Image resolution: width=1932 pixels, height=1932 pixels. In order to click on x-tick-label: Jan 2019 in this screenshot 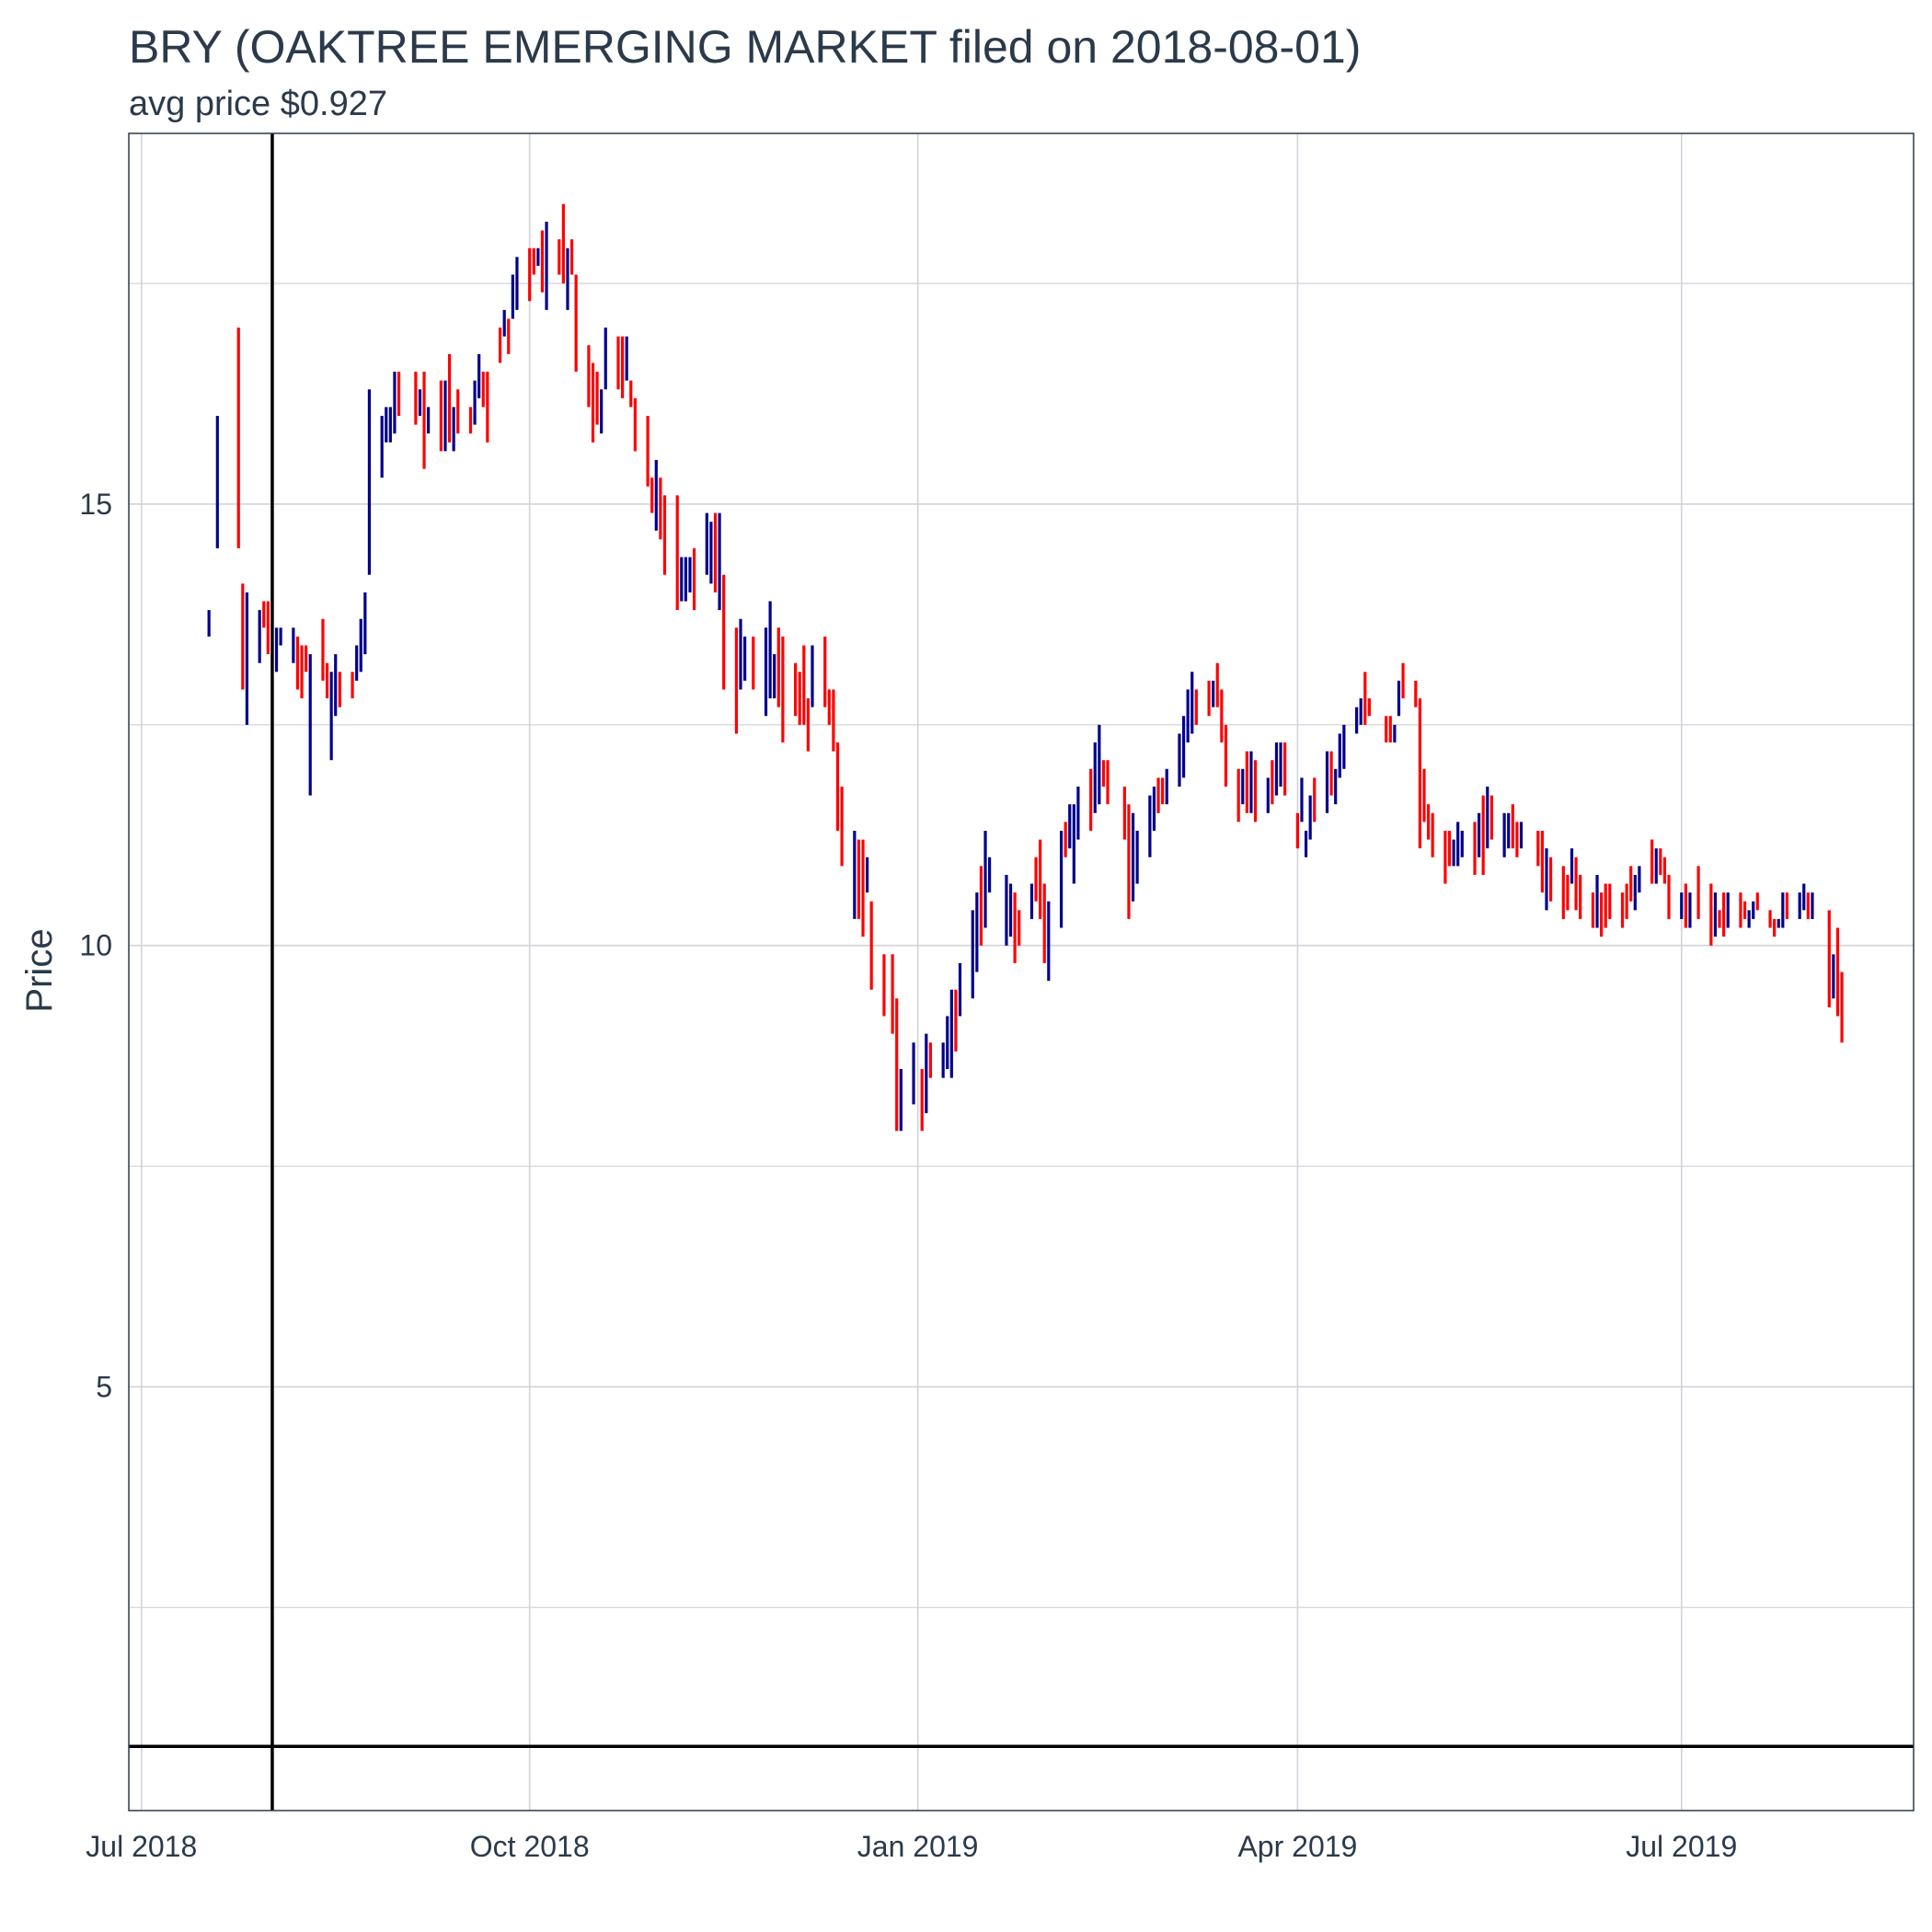, I will do `click(918, 1846)`.